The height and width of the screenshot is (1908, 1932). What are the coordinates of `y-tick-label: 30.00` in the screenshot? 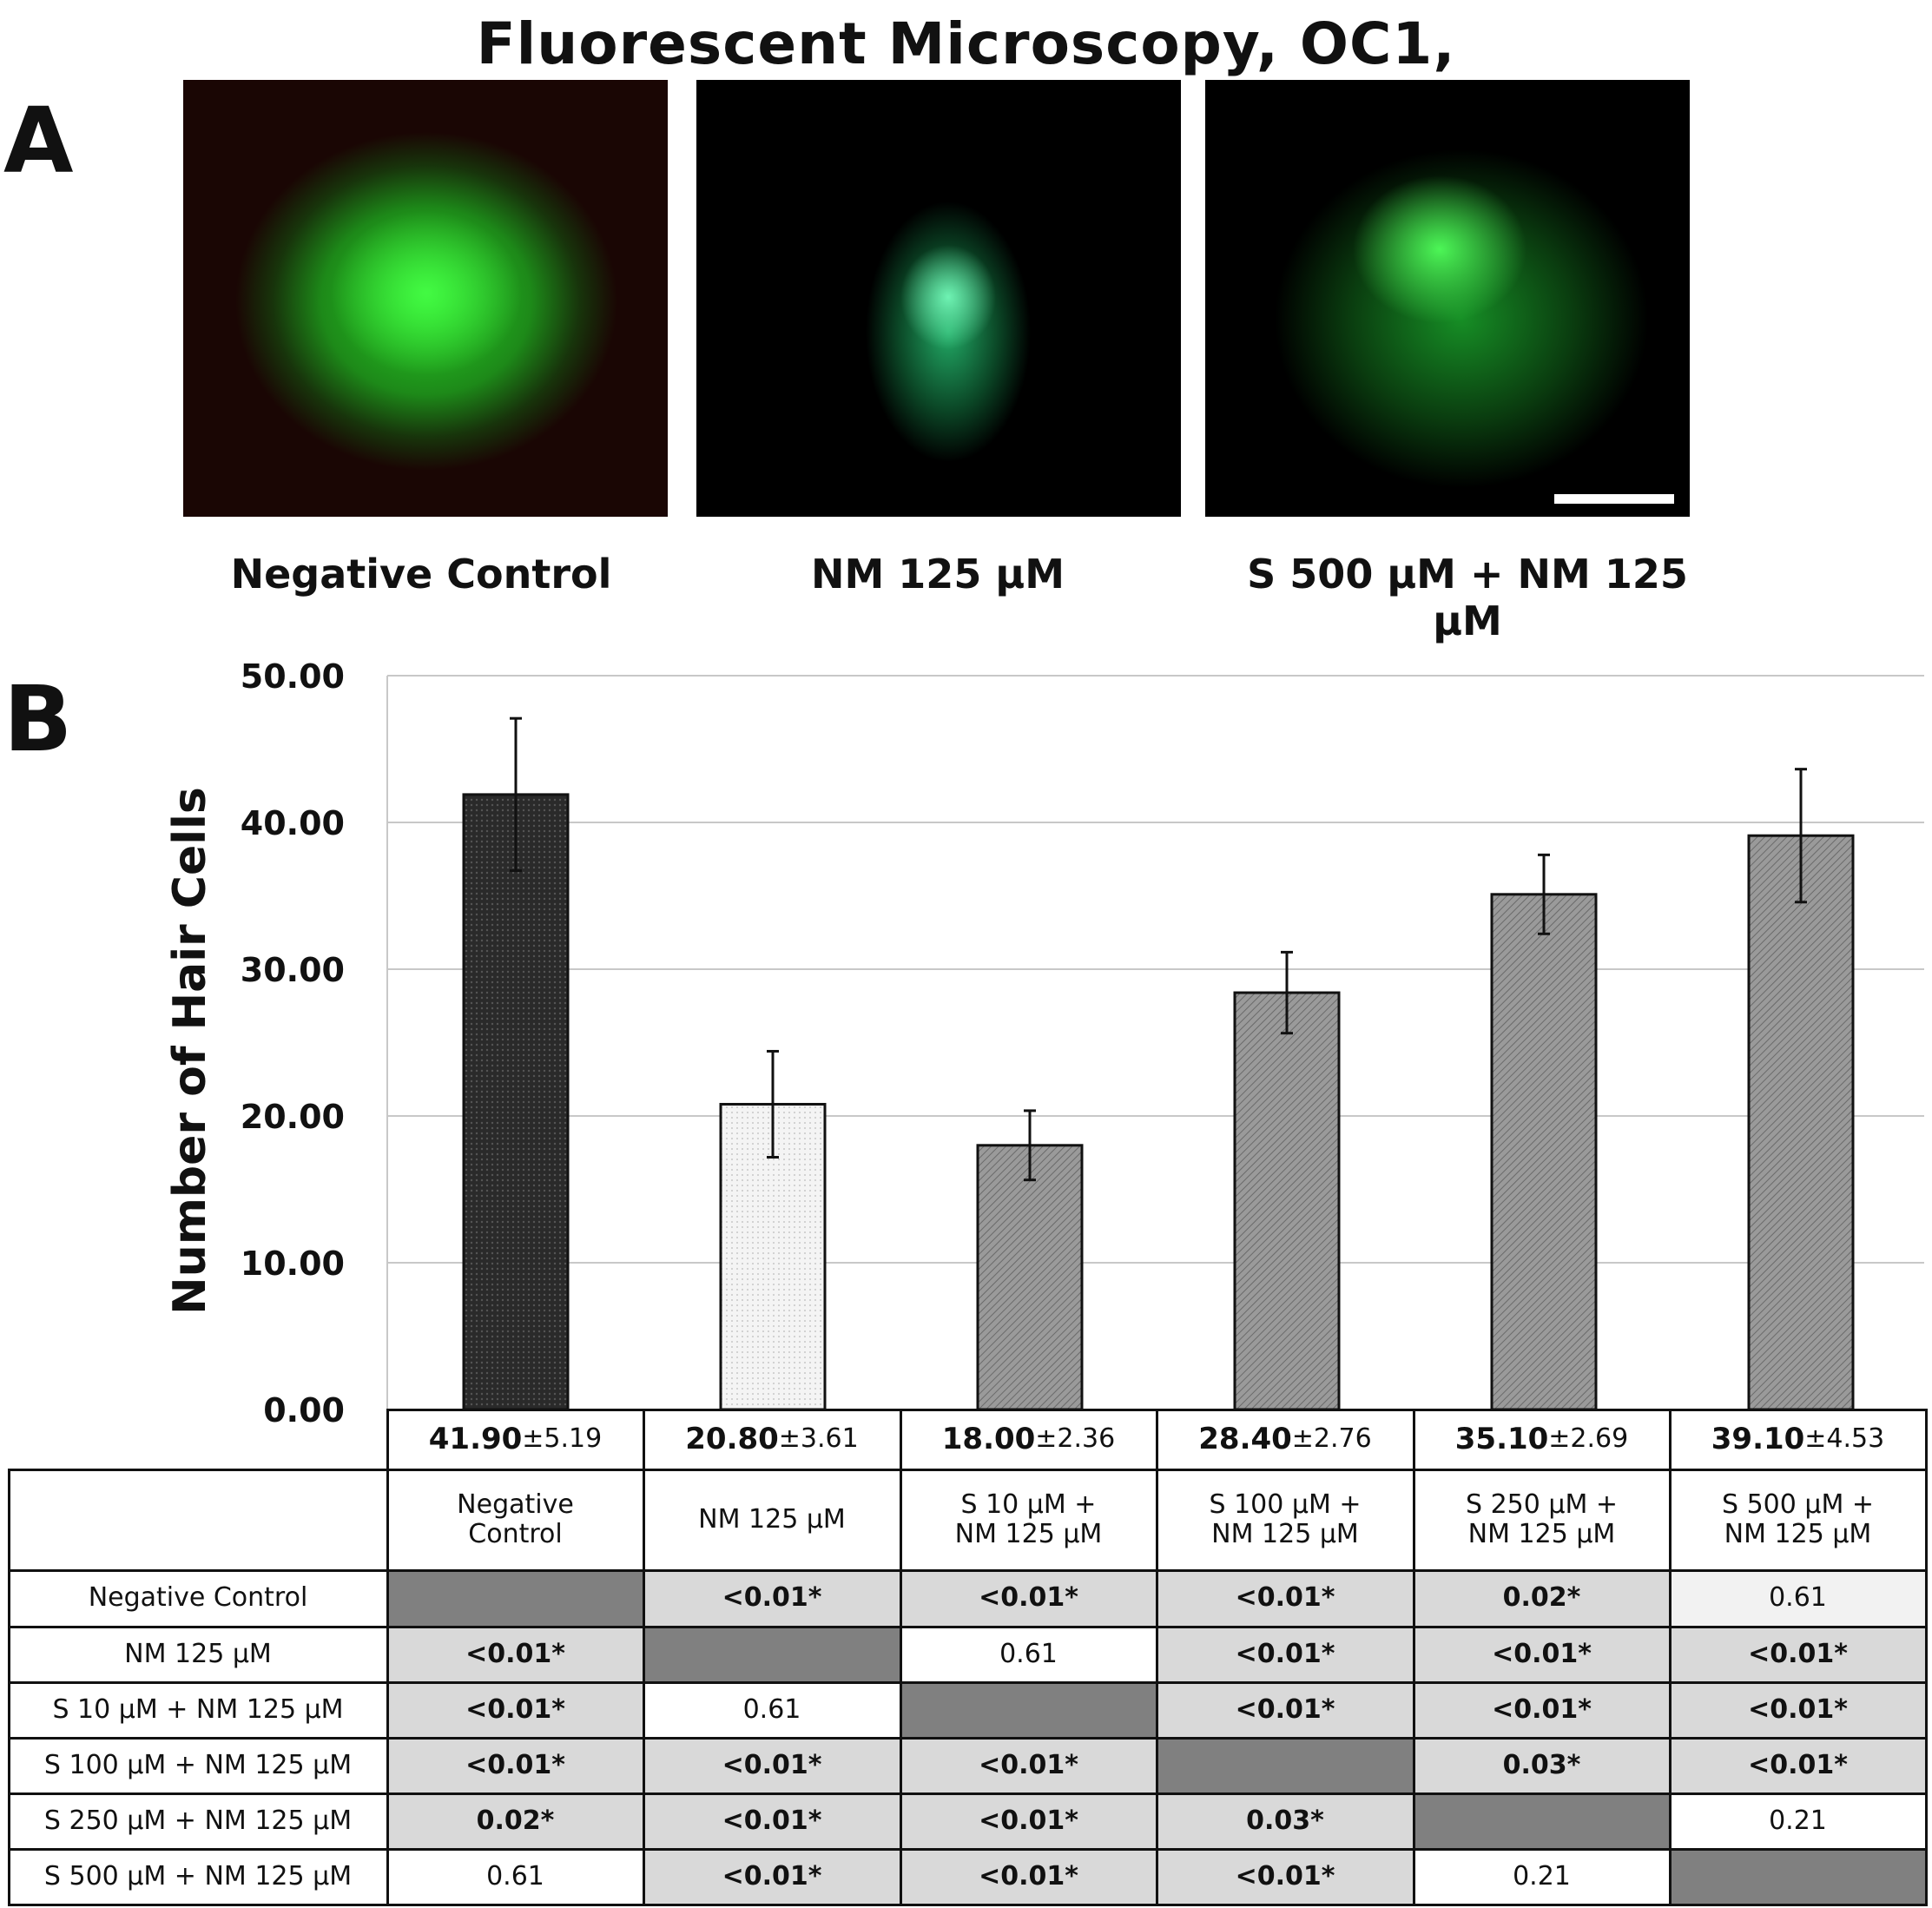 It's located at (293, 970).